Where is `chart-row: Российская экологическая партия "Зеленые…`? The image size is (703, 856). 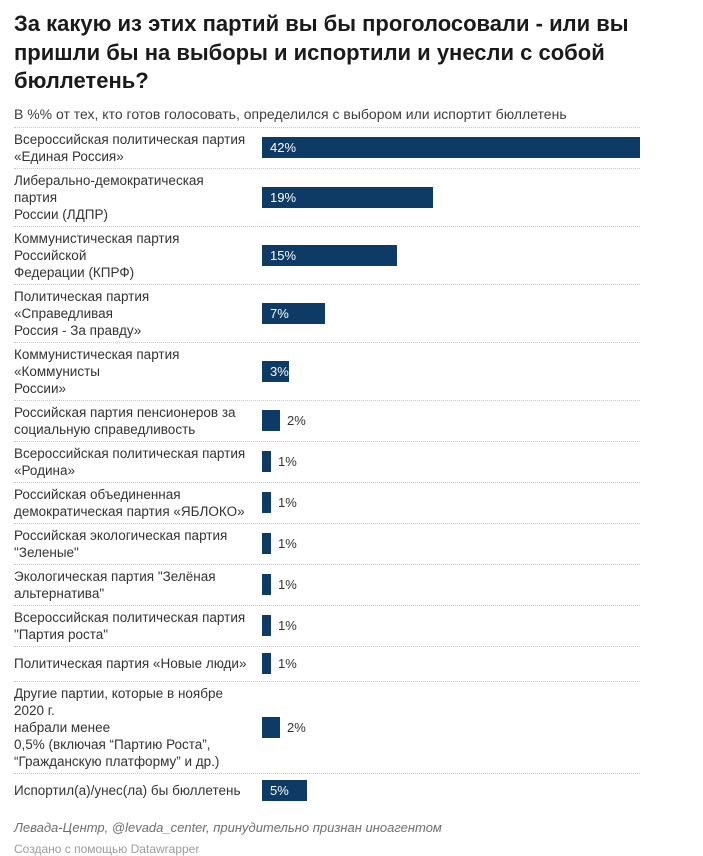
chart-row: Российская экологическая партия "Зеленые… is located at coordinates (327, 543).